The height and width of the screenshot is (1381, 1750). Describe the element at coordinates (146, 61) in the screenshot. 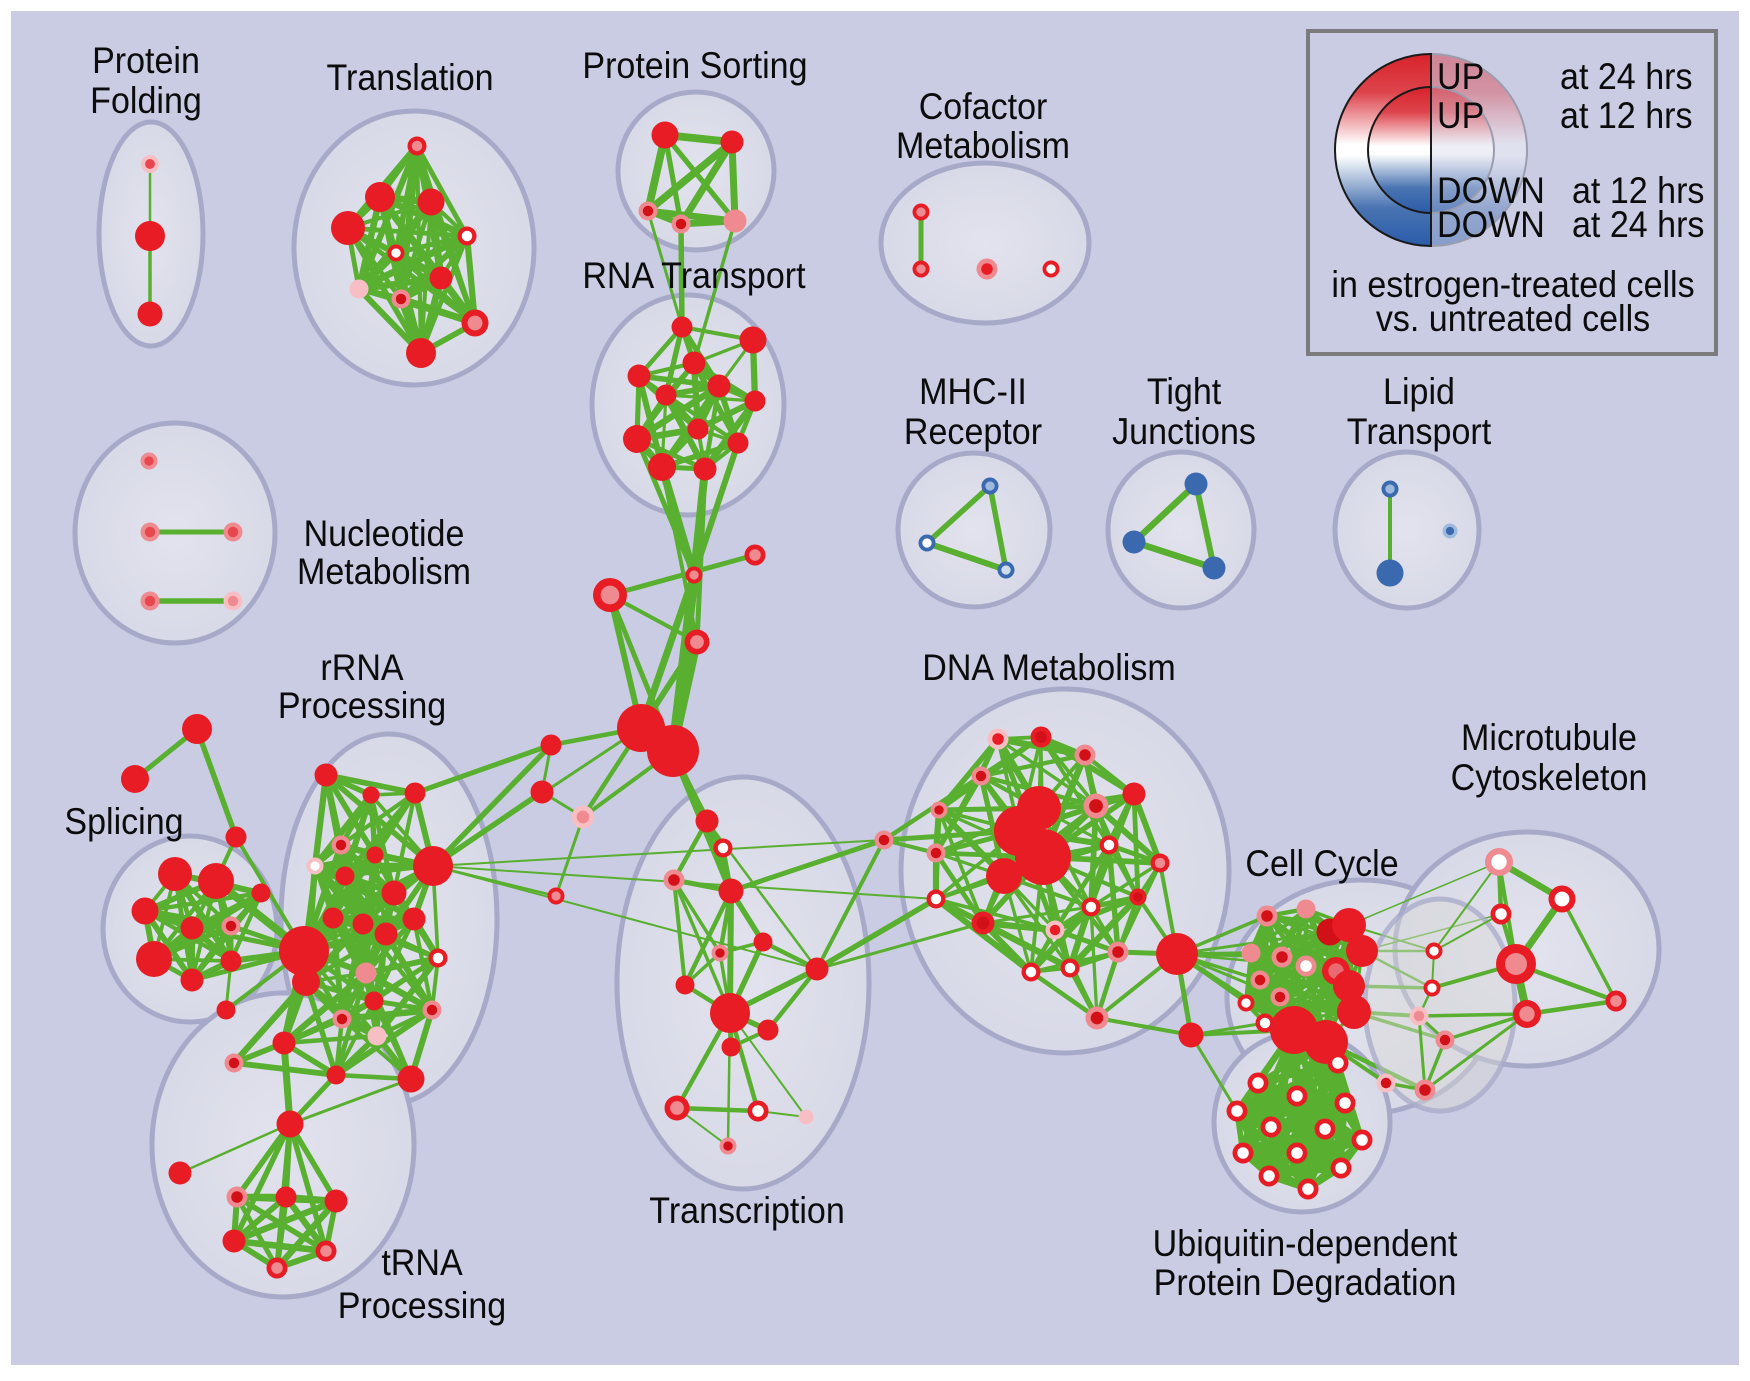

I see `svg-text: Protein` at that location.